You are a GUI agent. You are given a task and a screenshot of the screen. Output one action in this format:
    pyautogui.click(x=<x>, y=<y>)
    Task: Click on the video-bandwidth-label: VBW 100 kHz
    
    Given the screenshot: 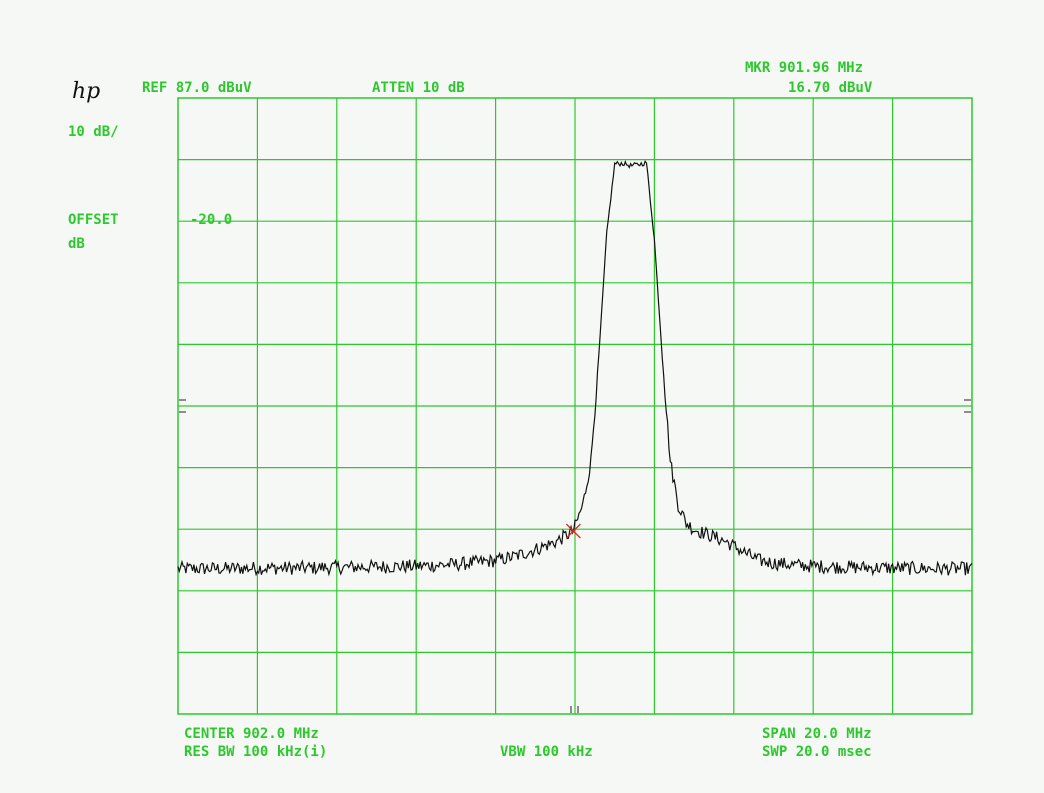 What is the action you would take?
    pyautogui.click(x=546, y=752)
    